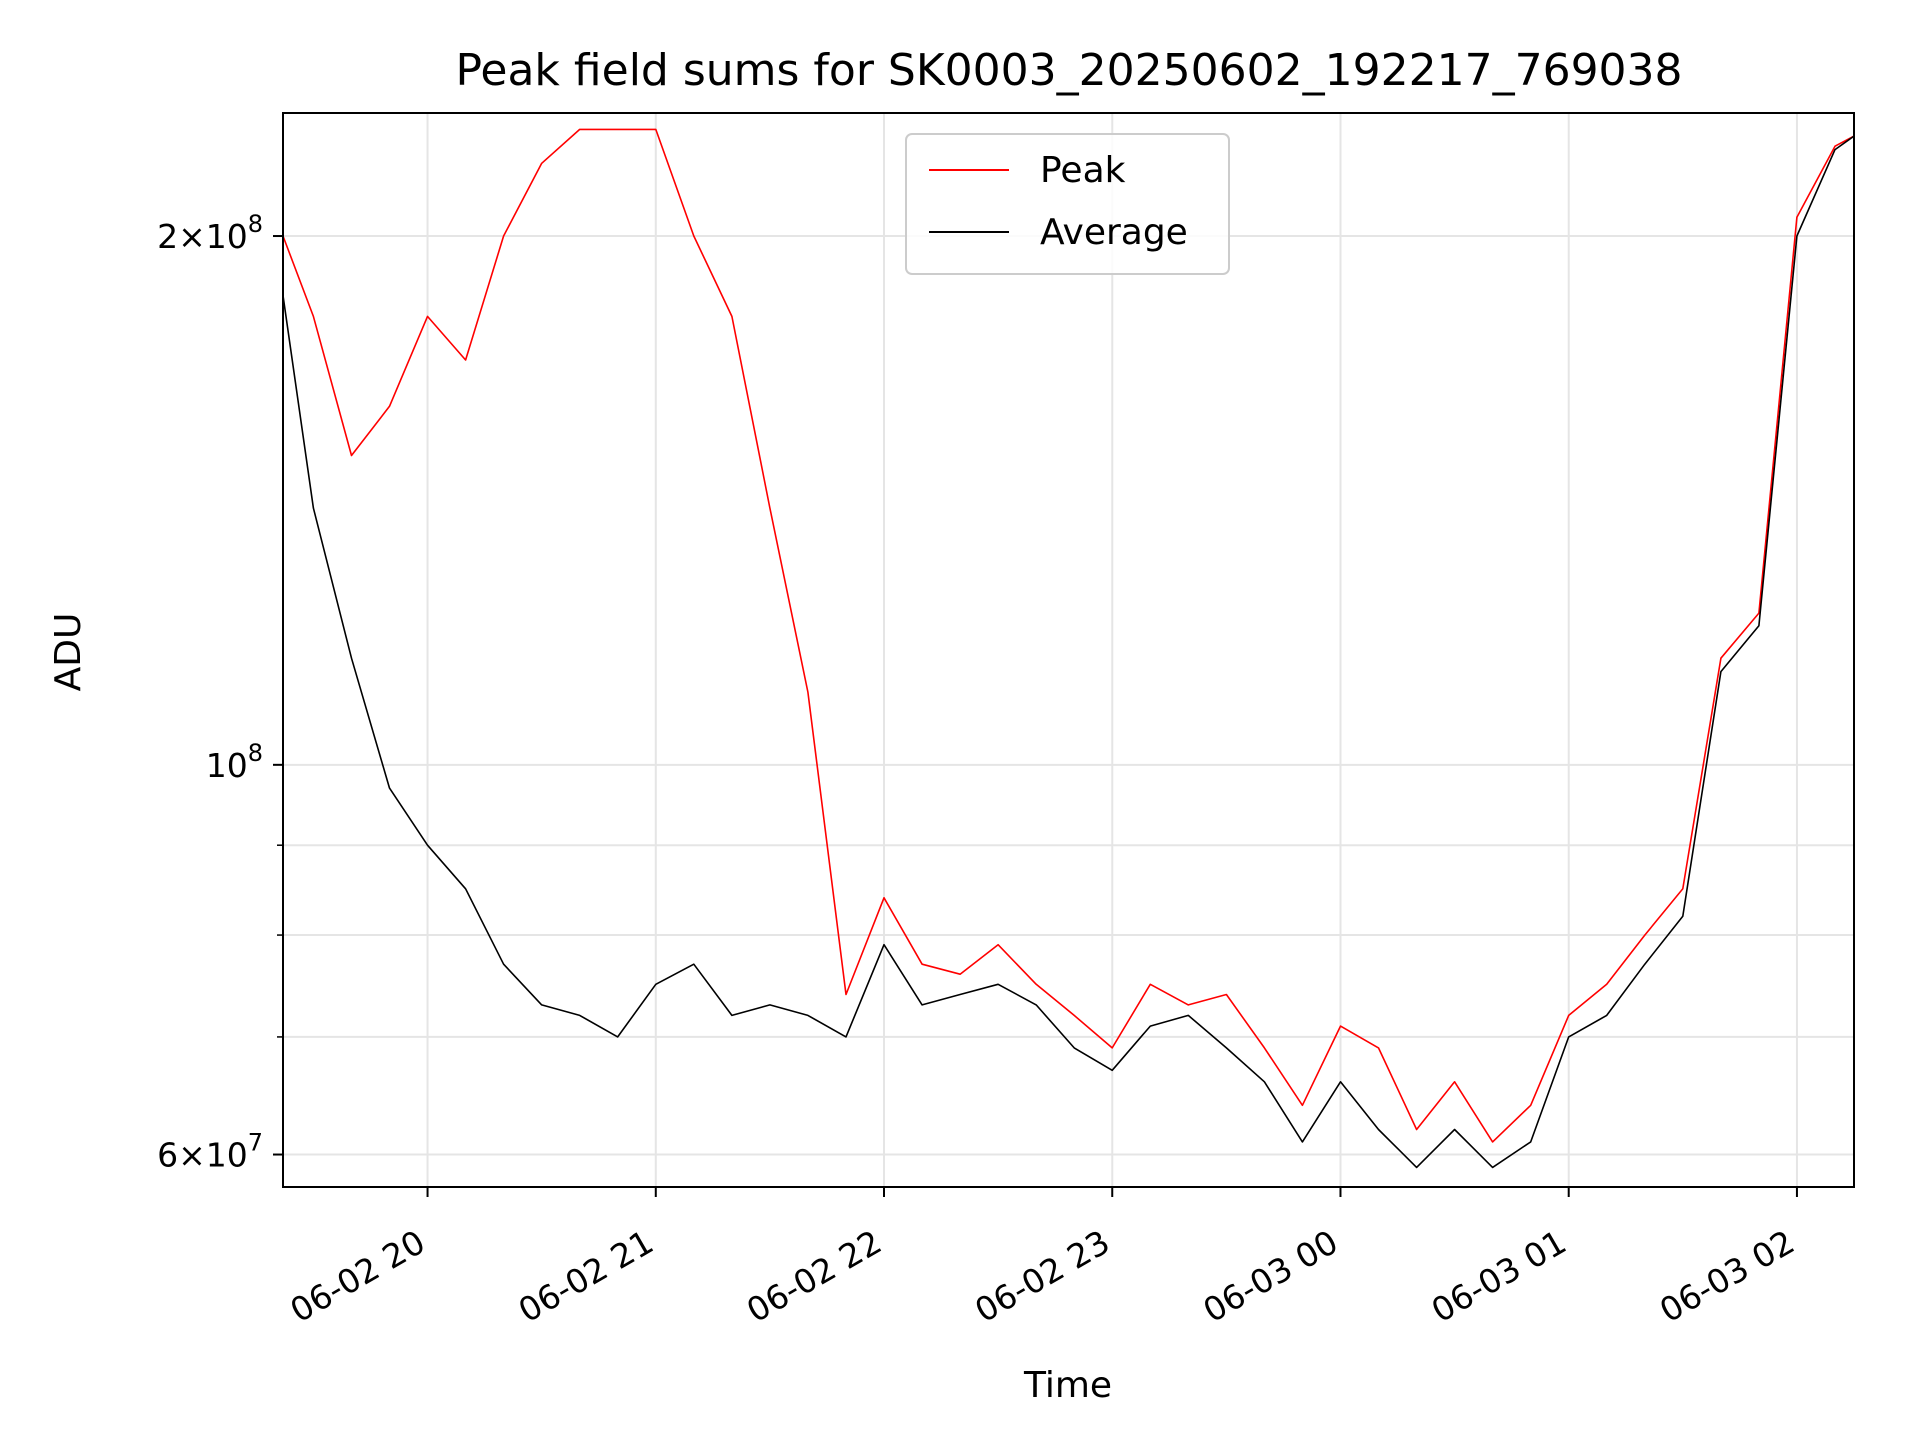 Image resolution: width=1920 pixels, height=1440 pixels. Describe the element at coordinates (1114, 232) in the screenshot. I see `legend-label-average: Average` at that location.